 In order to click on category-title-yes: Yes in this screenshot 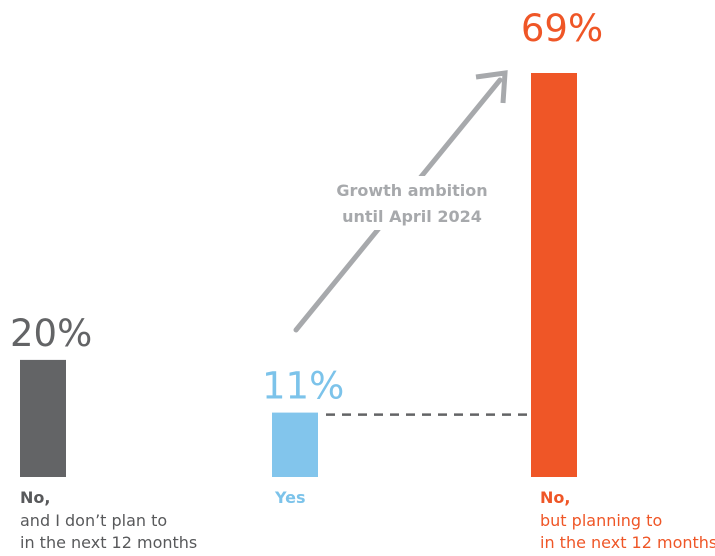, I will do `click(290, 497)`.